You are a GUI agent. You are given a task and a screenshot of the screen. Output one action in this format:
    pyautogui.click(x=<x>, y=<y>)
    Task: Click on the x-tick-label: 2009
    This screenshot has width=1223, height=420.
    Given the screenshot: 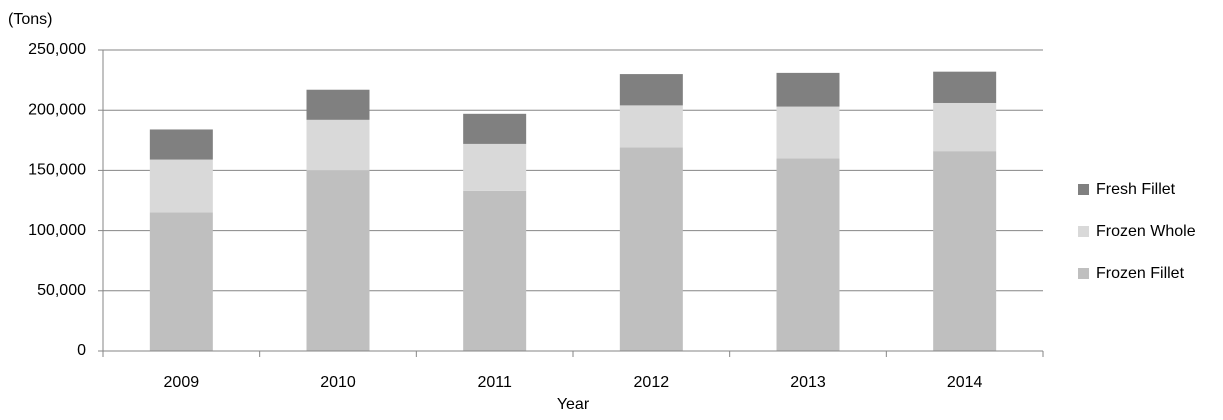 What is the action you would take?
    pyautogui.click(x=182, y=382)
    